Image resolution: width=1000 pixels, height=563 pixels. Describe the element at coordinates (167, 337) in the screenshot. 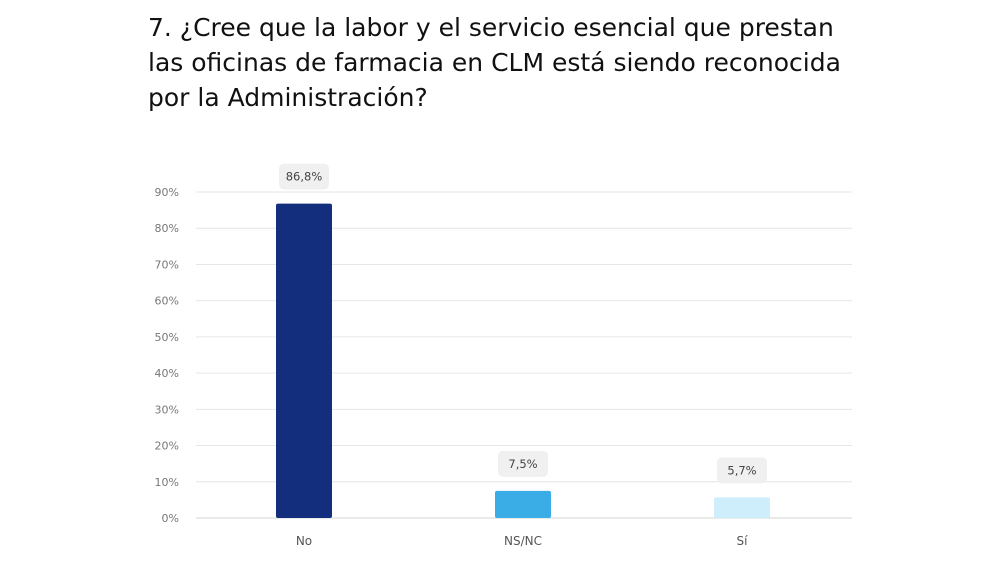

I see `y-tick-label: 50%` at that location.